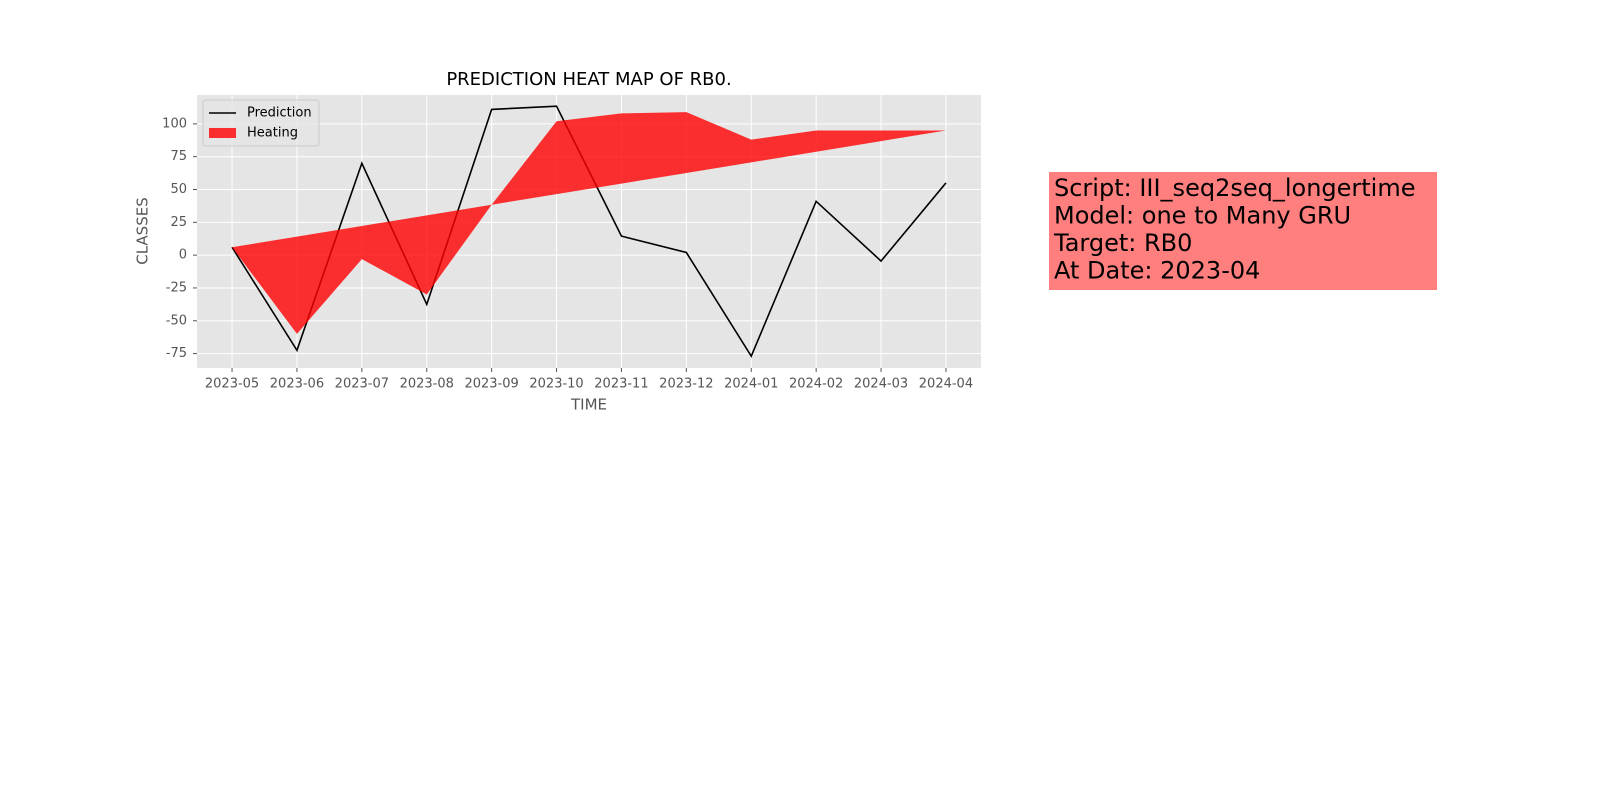 Image resolution: width=1600 pixels, height=800 pixels. What do you see at coordinates (1122, 243) in the screenshot?
I see `annotation-line: Target: RB0` at bounding box center [1122, 243].